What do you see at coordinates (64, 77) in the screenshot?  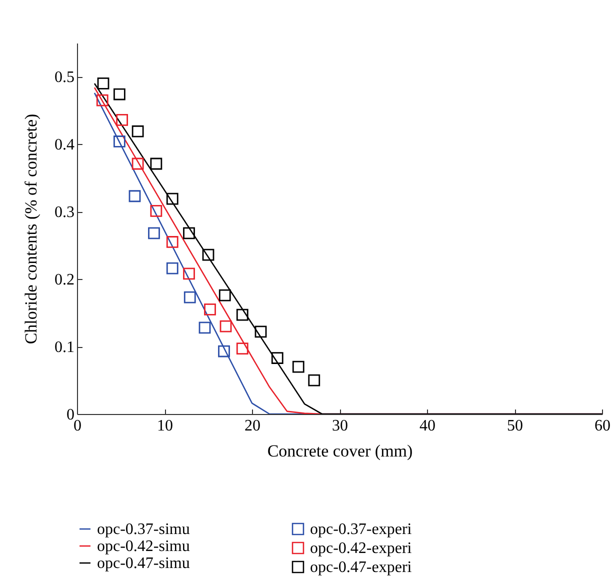 I see `y-tick-label: 0.5` at bounding box center [64, 77].